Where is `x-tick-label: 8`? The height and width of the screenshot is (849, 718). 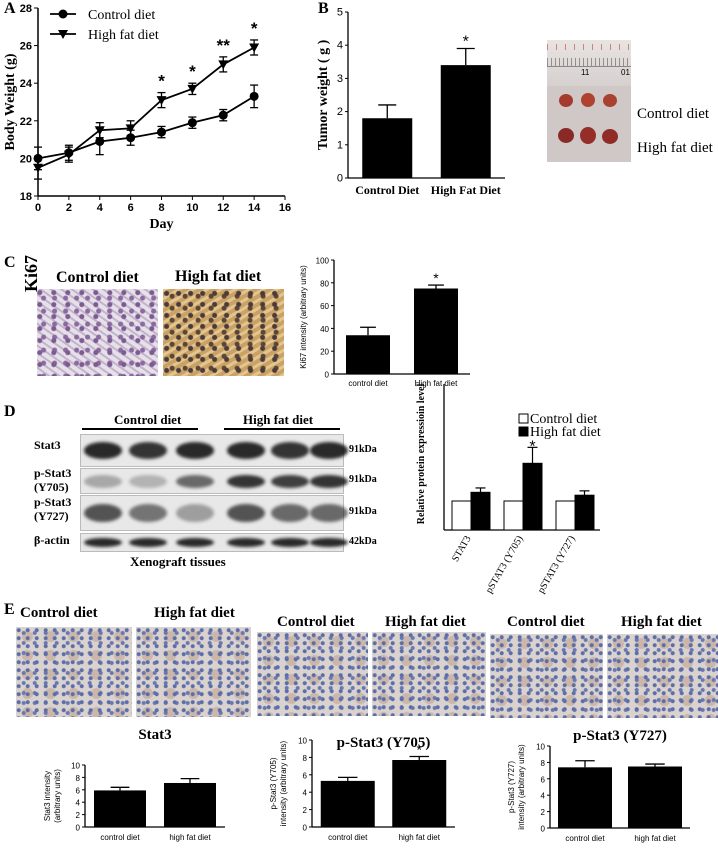 x-tick-label: 8 is located at coordinates (161, 208).